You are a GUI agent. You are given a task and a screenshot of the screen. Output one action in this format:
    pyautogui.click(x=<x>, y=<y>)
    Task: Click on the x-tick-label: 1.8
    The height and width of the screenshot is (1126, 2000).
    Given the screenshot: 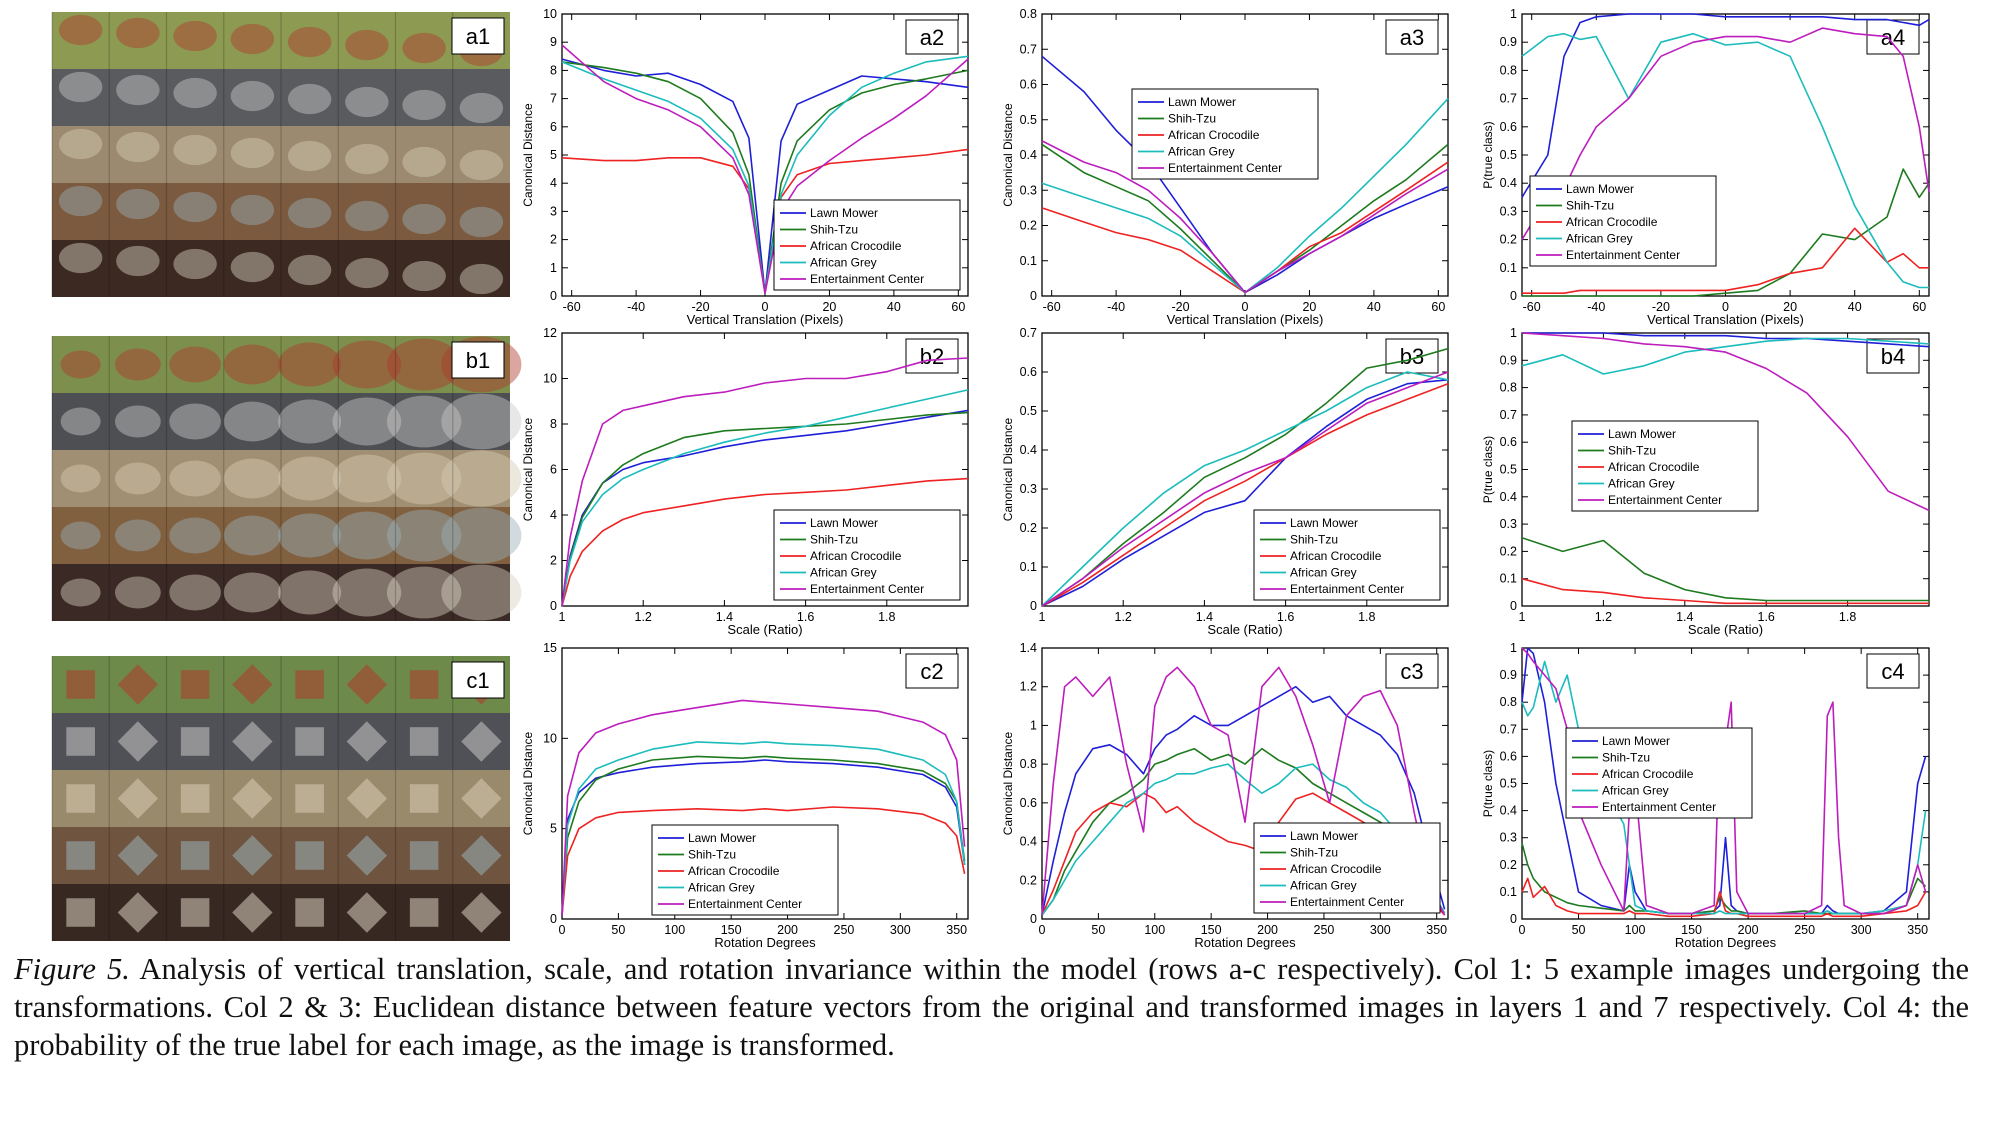 What is the action you would take?
    pyautogui.click(x=886, y=617)
    